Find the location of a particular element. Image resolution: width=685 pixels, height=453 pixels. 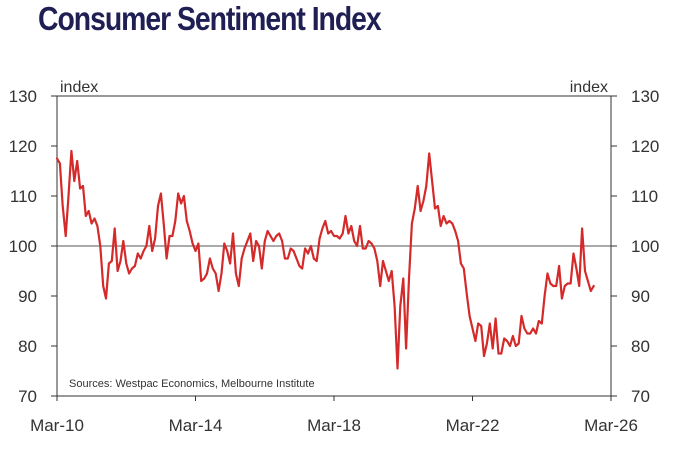

y-tick-label-left: 80 is located at coordinates (27, 346).